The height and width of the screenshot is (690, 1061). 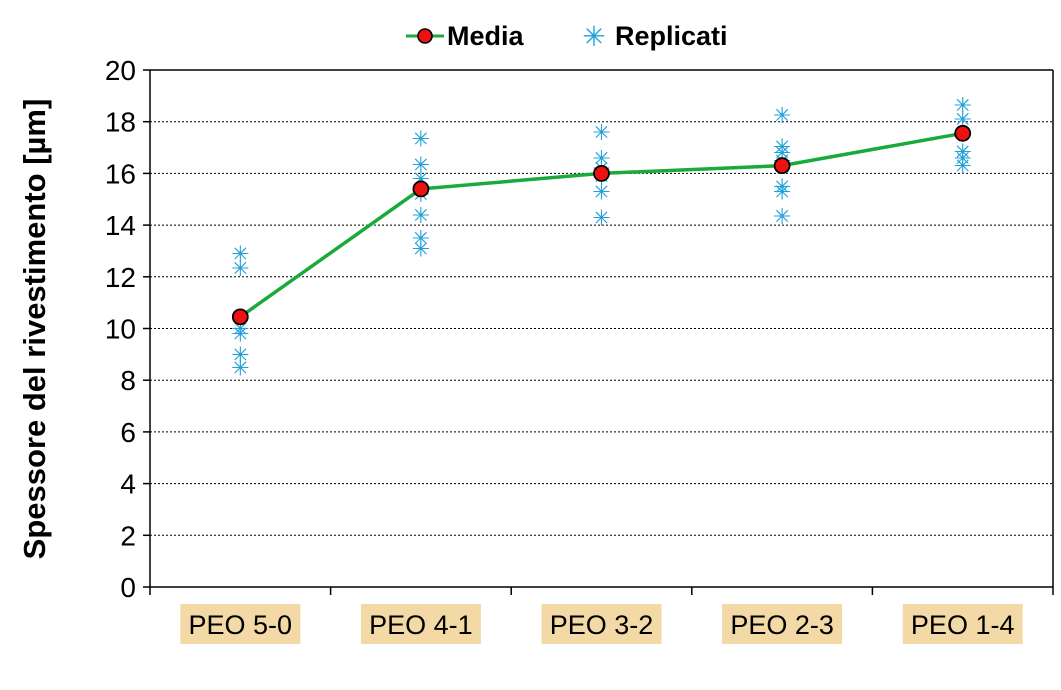 What do you see at coordinates (601, 132) in the screenshot?
I see `replicate-point-2-0: ✳` at bounding box center [601, 132].